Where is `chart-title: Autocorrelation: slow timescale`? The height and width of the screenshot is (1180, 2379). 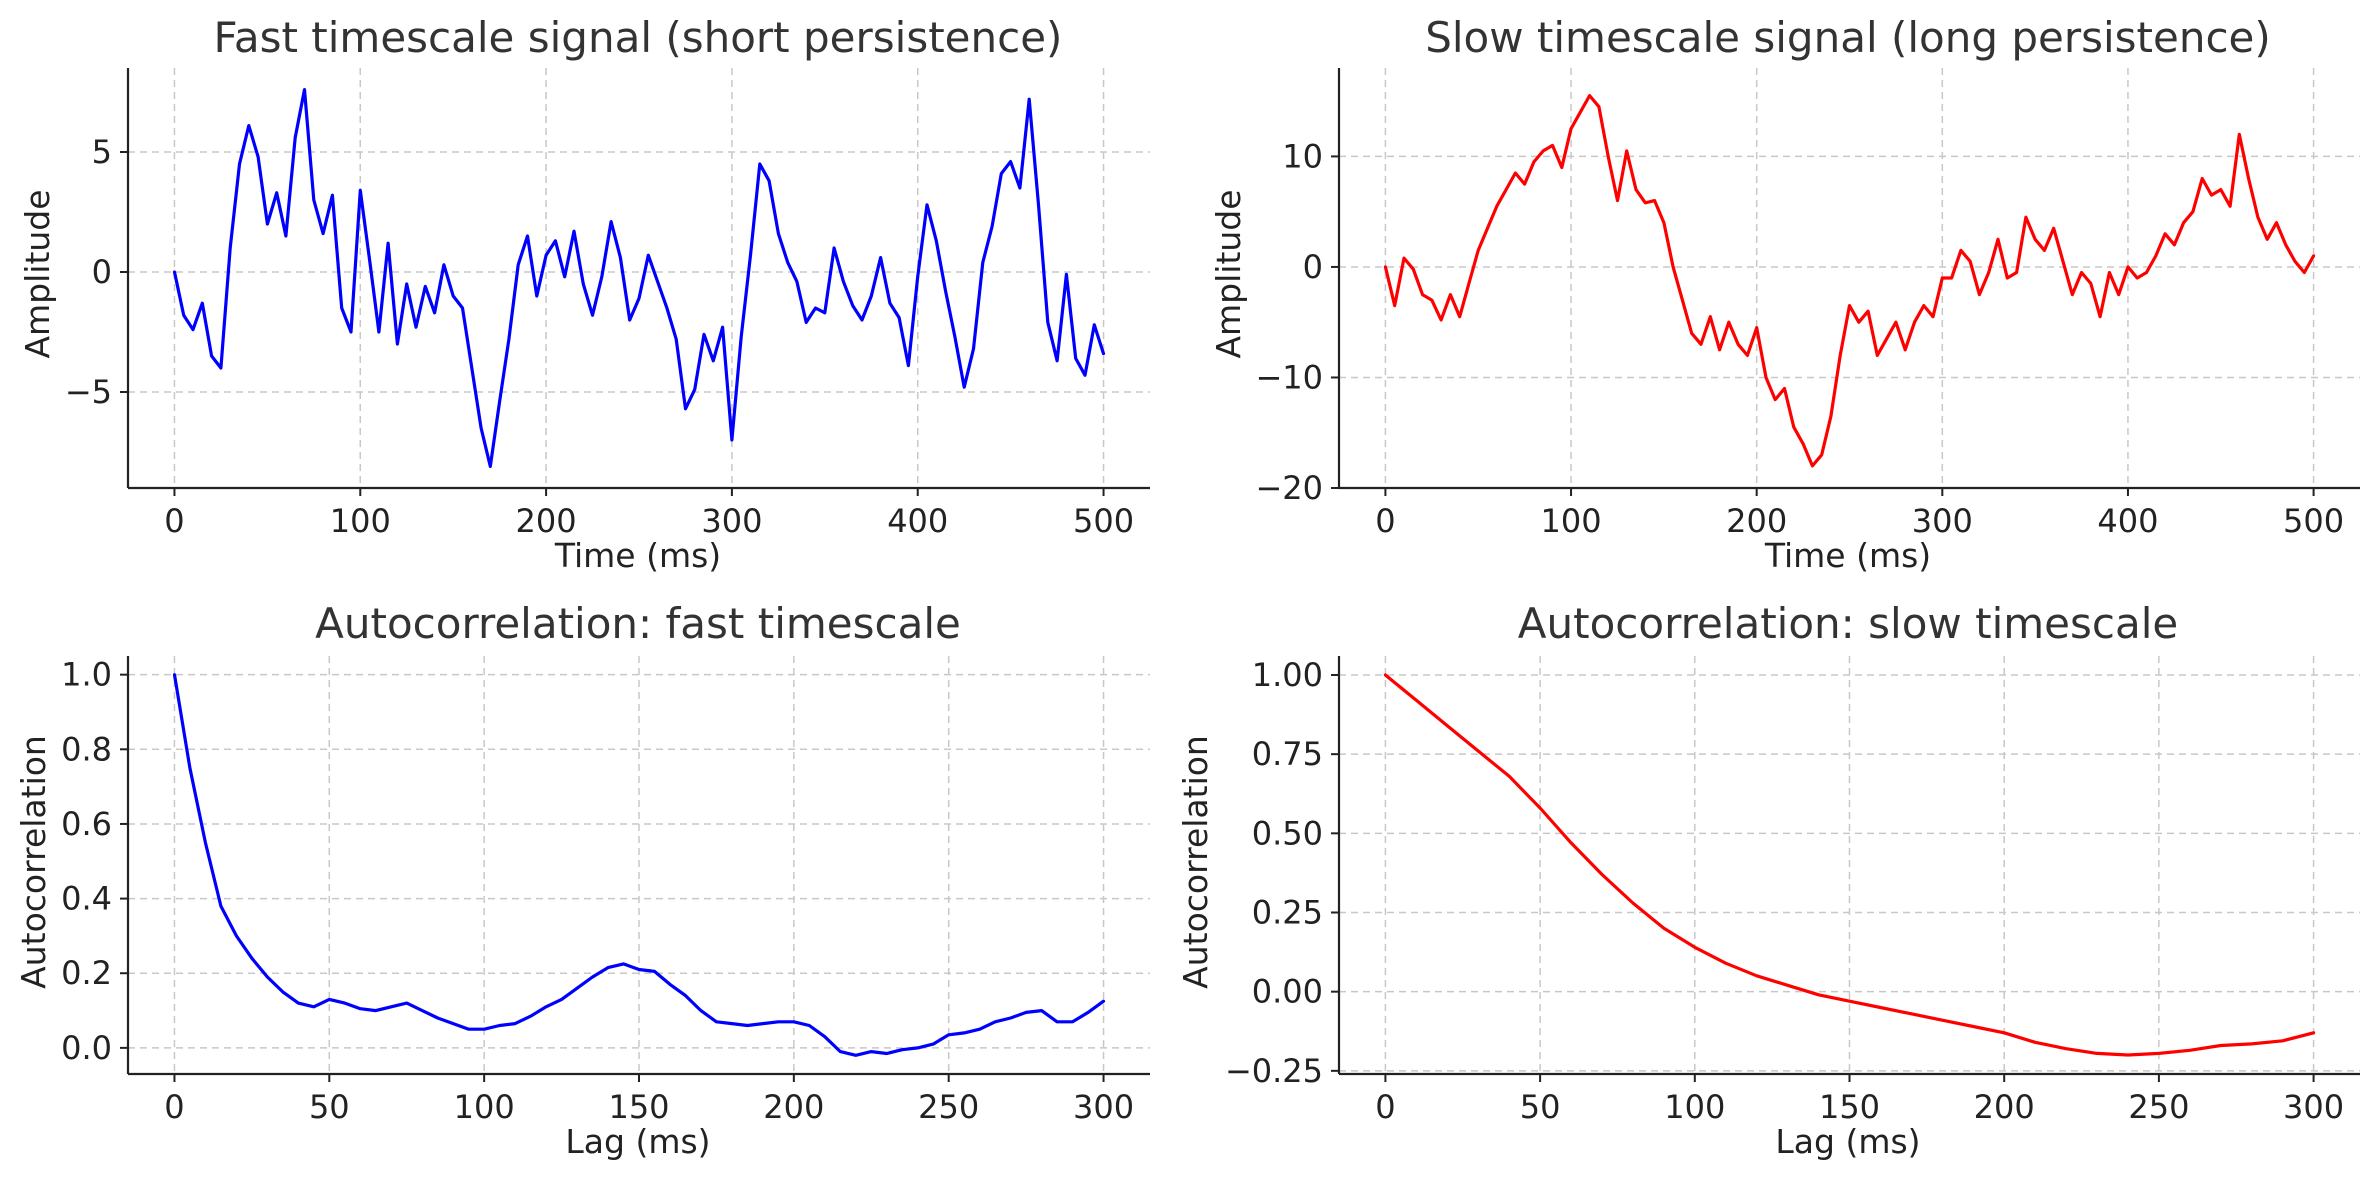 chart-title: Autocorrelation: slow timescale is located at coordinates (1848, 623).